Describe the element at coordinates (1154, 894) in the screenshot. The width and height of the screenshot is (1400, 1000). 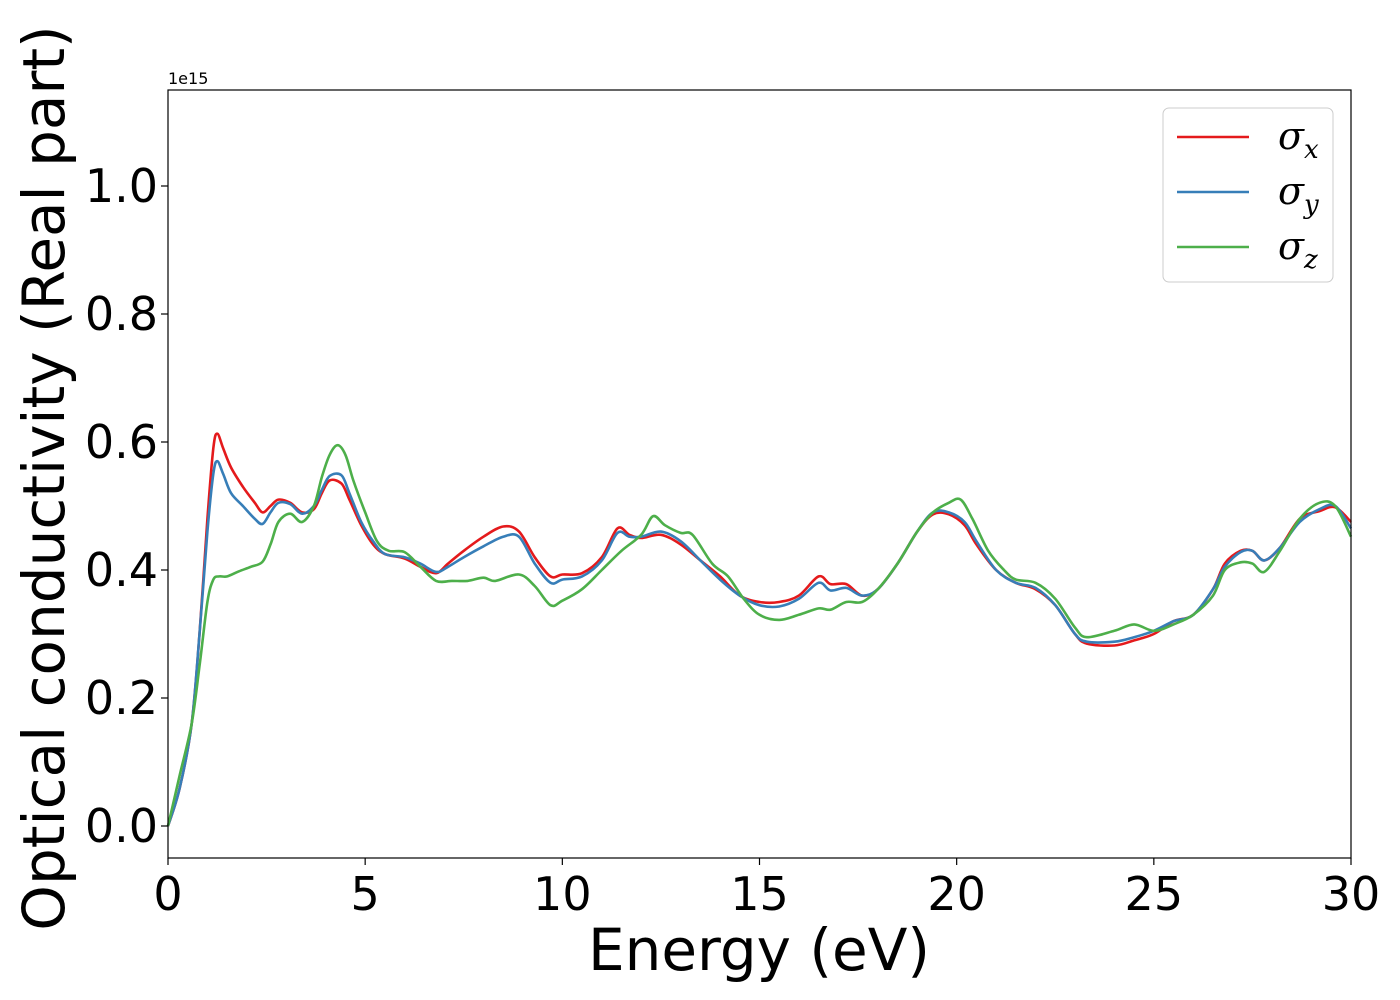
I see `x-tick-label: 25` at that location.